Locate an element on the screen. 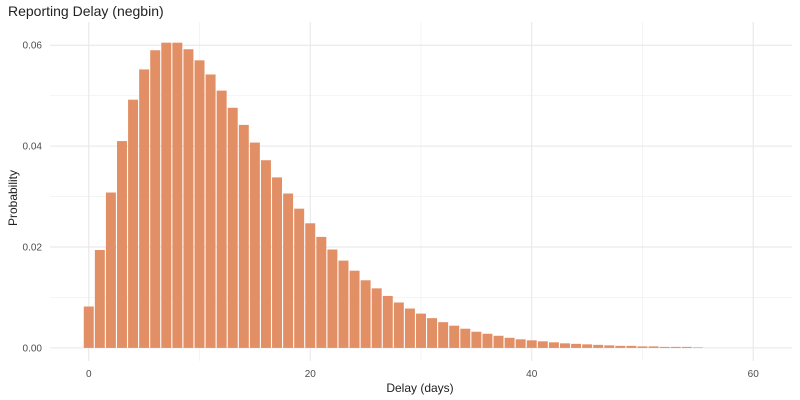 Image resolution: width=800 pixels, height=400 pixels. x-tick-label: 20 is located at coordinates (311, 374).